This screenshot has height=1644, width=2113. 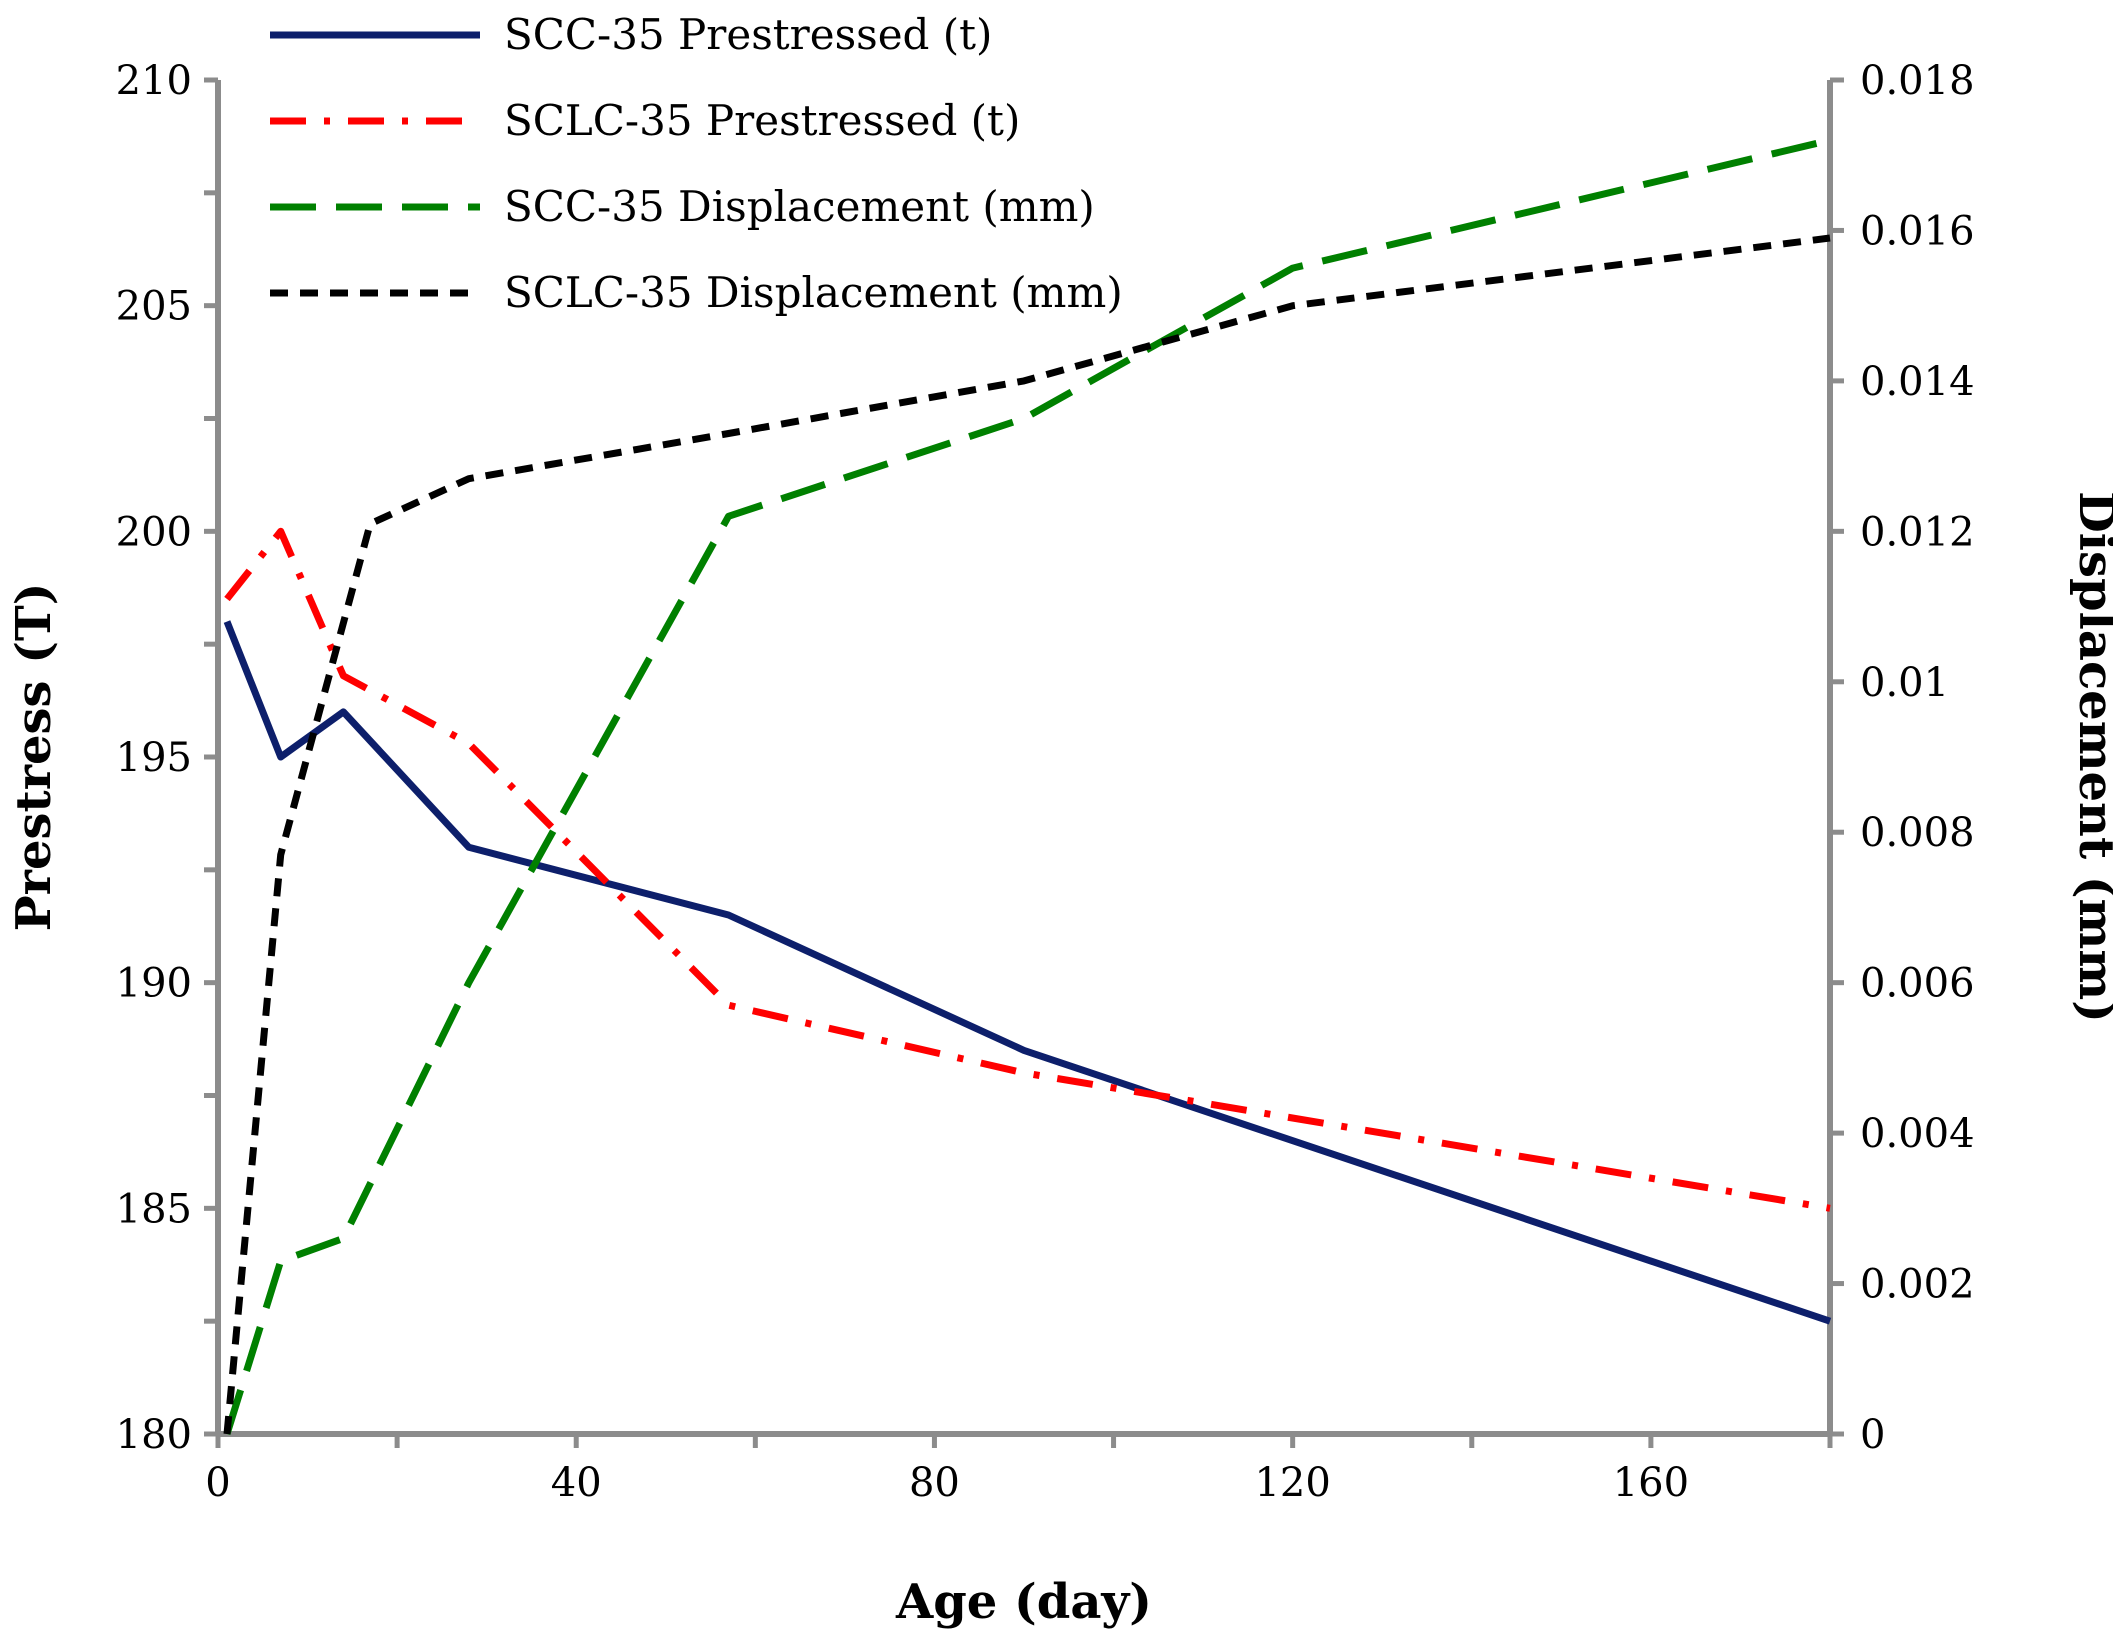 I want to click on x-tick-label: 40, so click(x=576, y=1483).